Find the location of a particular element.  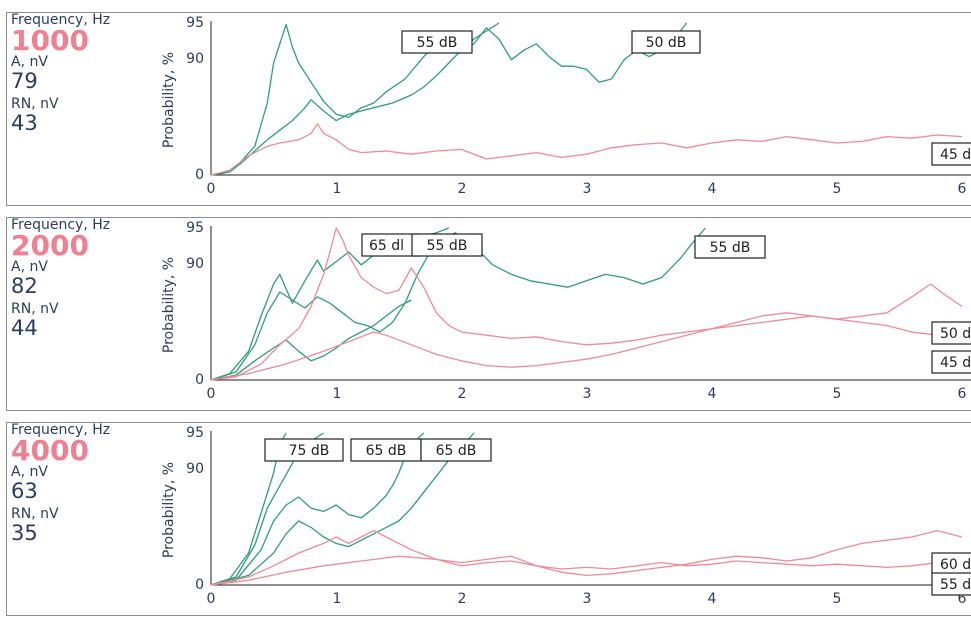

info-block: Frequency, Hz 4000 A, nV 63 RN, nV 35 is located at coordinates (81, 486).